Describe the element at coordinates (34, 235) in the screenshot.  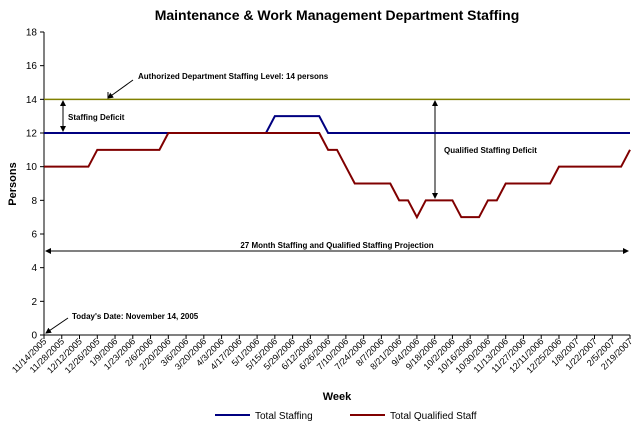
I see `y-tick-label: 6` at that location.